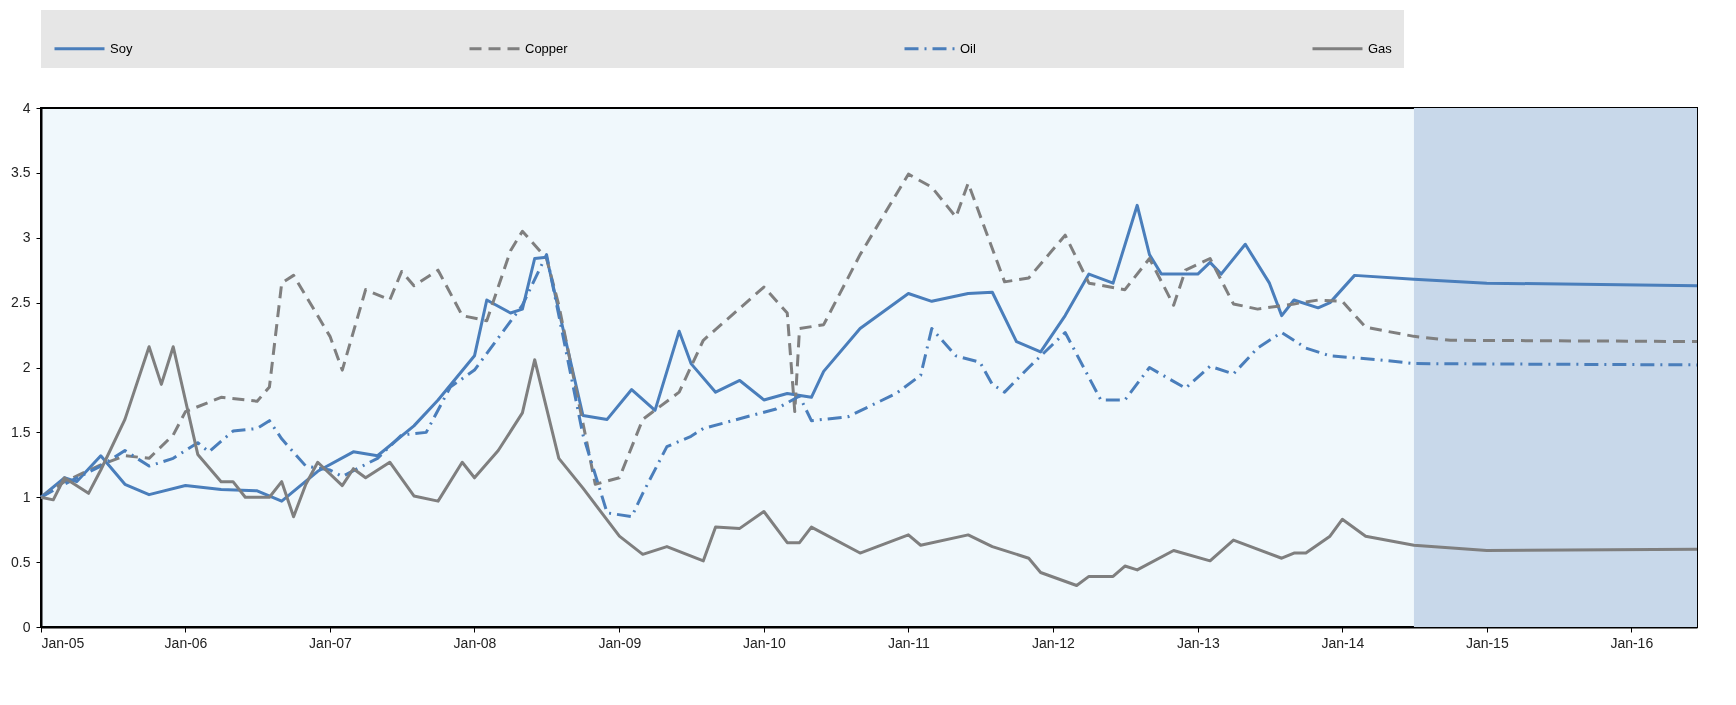 The width and height of the screenshot is (1736, 705). I want to click on x-tick-label: Jan-12, so click(1053, 642).